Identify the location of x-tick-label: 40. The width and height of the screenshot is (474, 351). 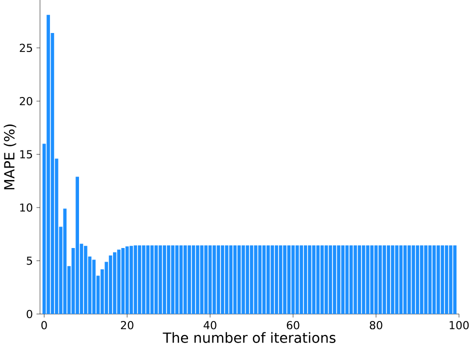
(210, 325).